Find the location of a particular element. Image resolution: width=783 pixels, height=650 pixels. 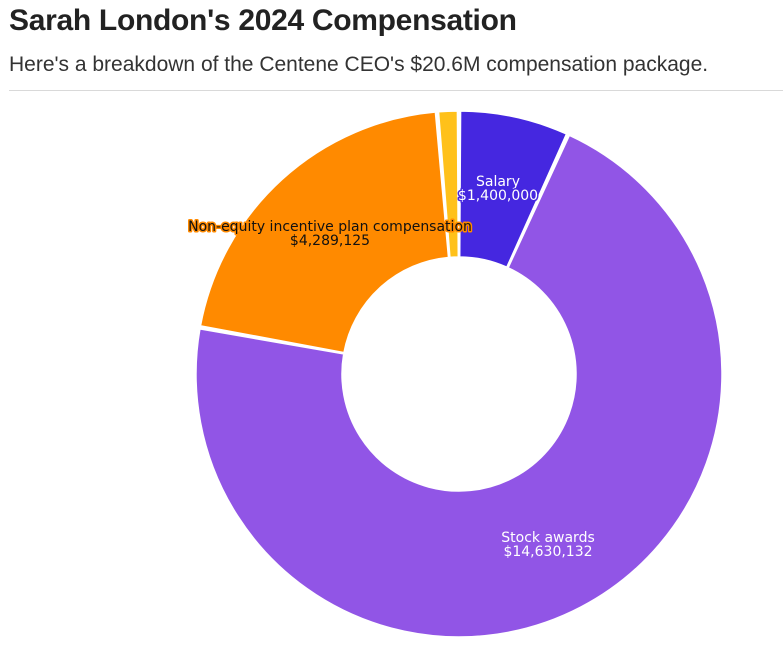

slice-label-stock-awards: Stock awards is located at coordinates (548, 538).